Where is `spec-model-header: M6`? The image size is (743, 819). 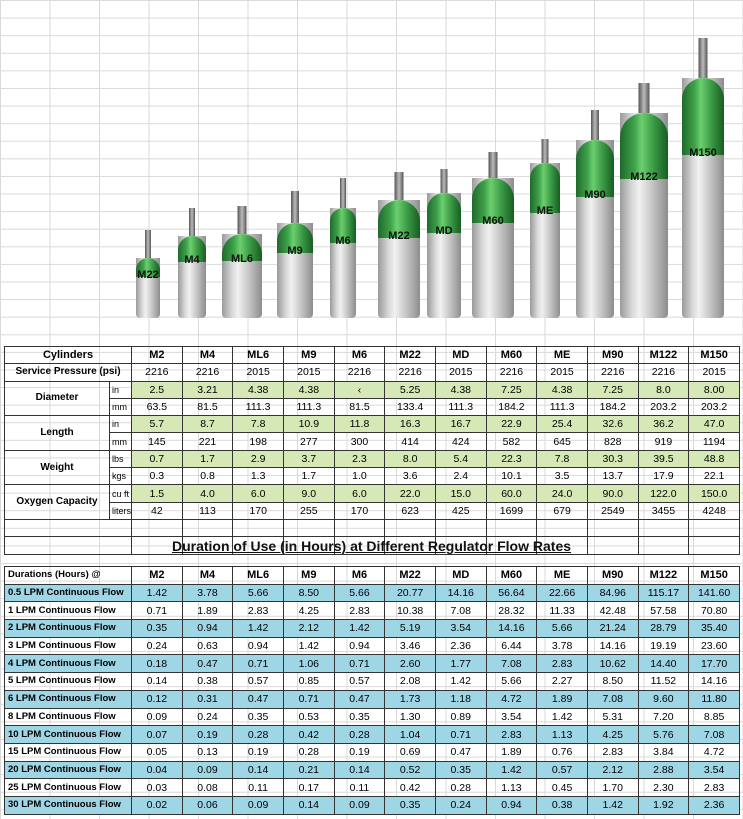
spec-model-header: M6 is located at coordinates (359, 355).